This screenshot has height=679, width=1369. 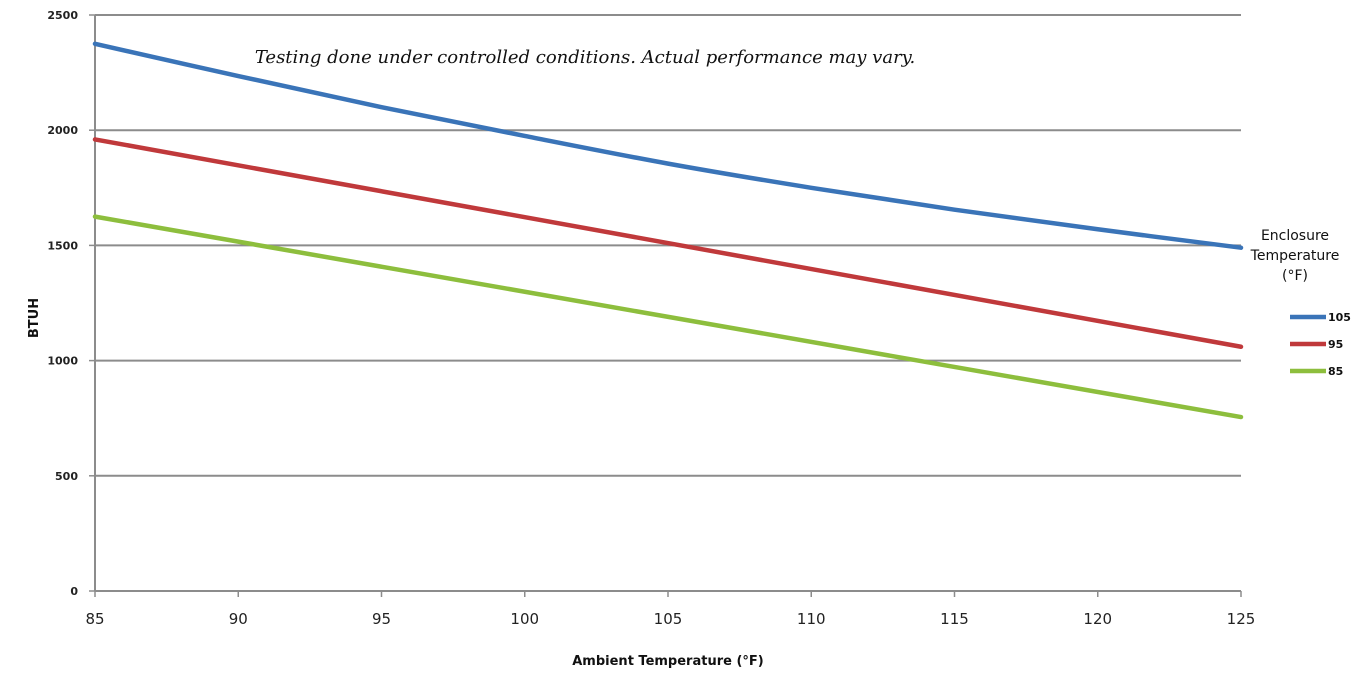 I want to click on y-tick-label: 500, so click(x=66, y=476).